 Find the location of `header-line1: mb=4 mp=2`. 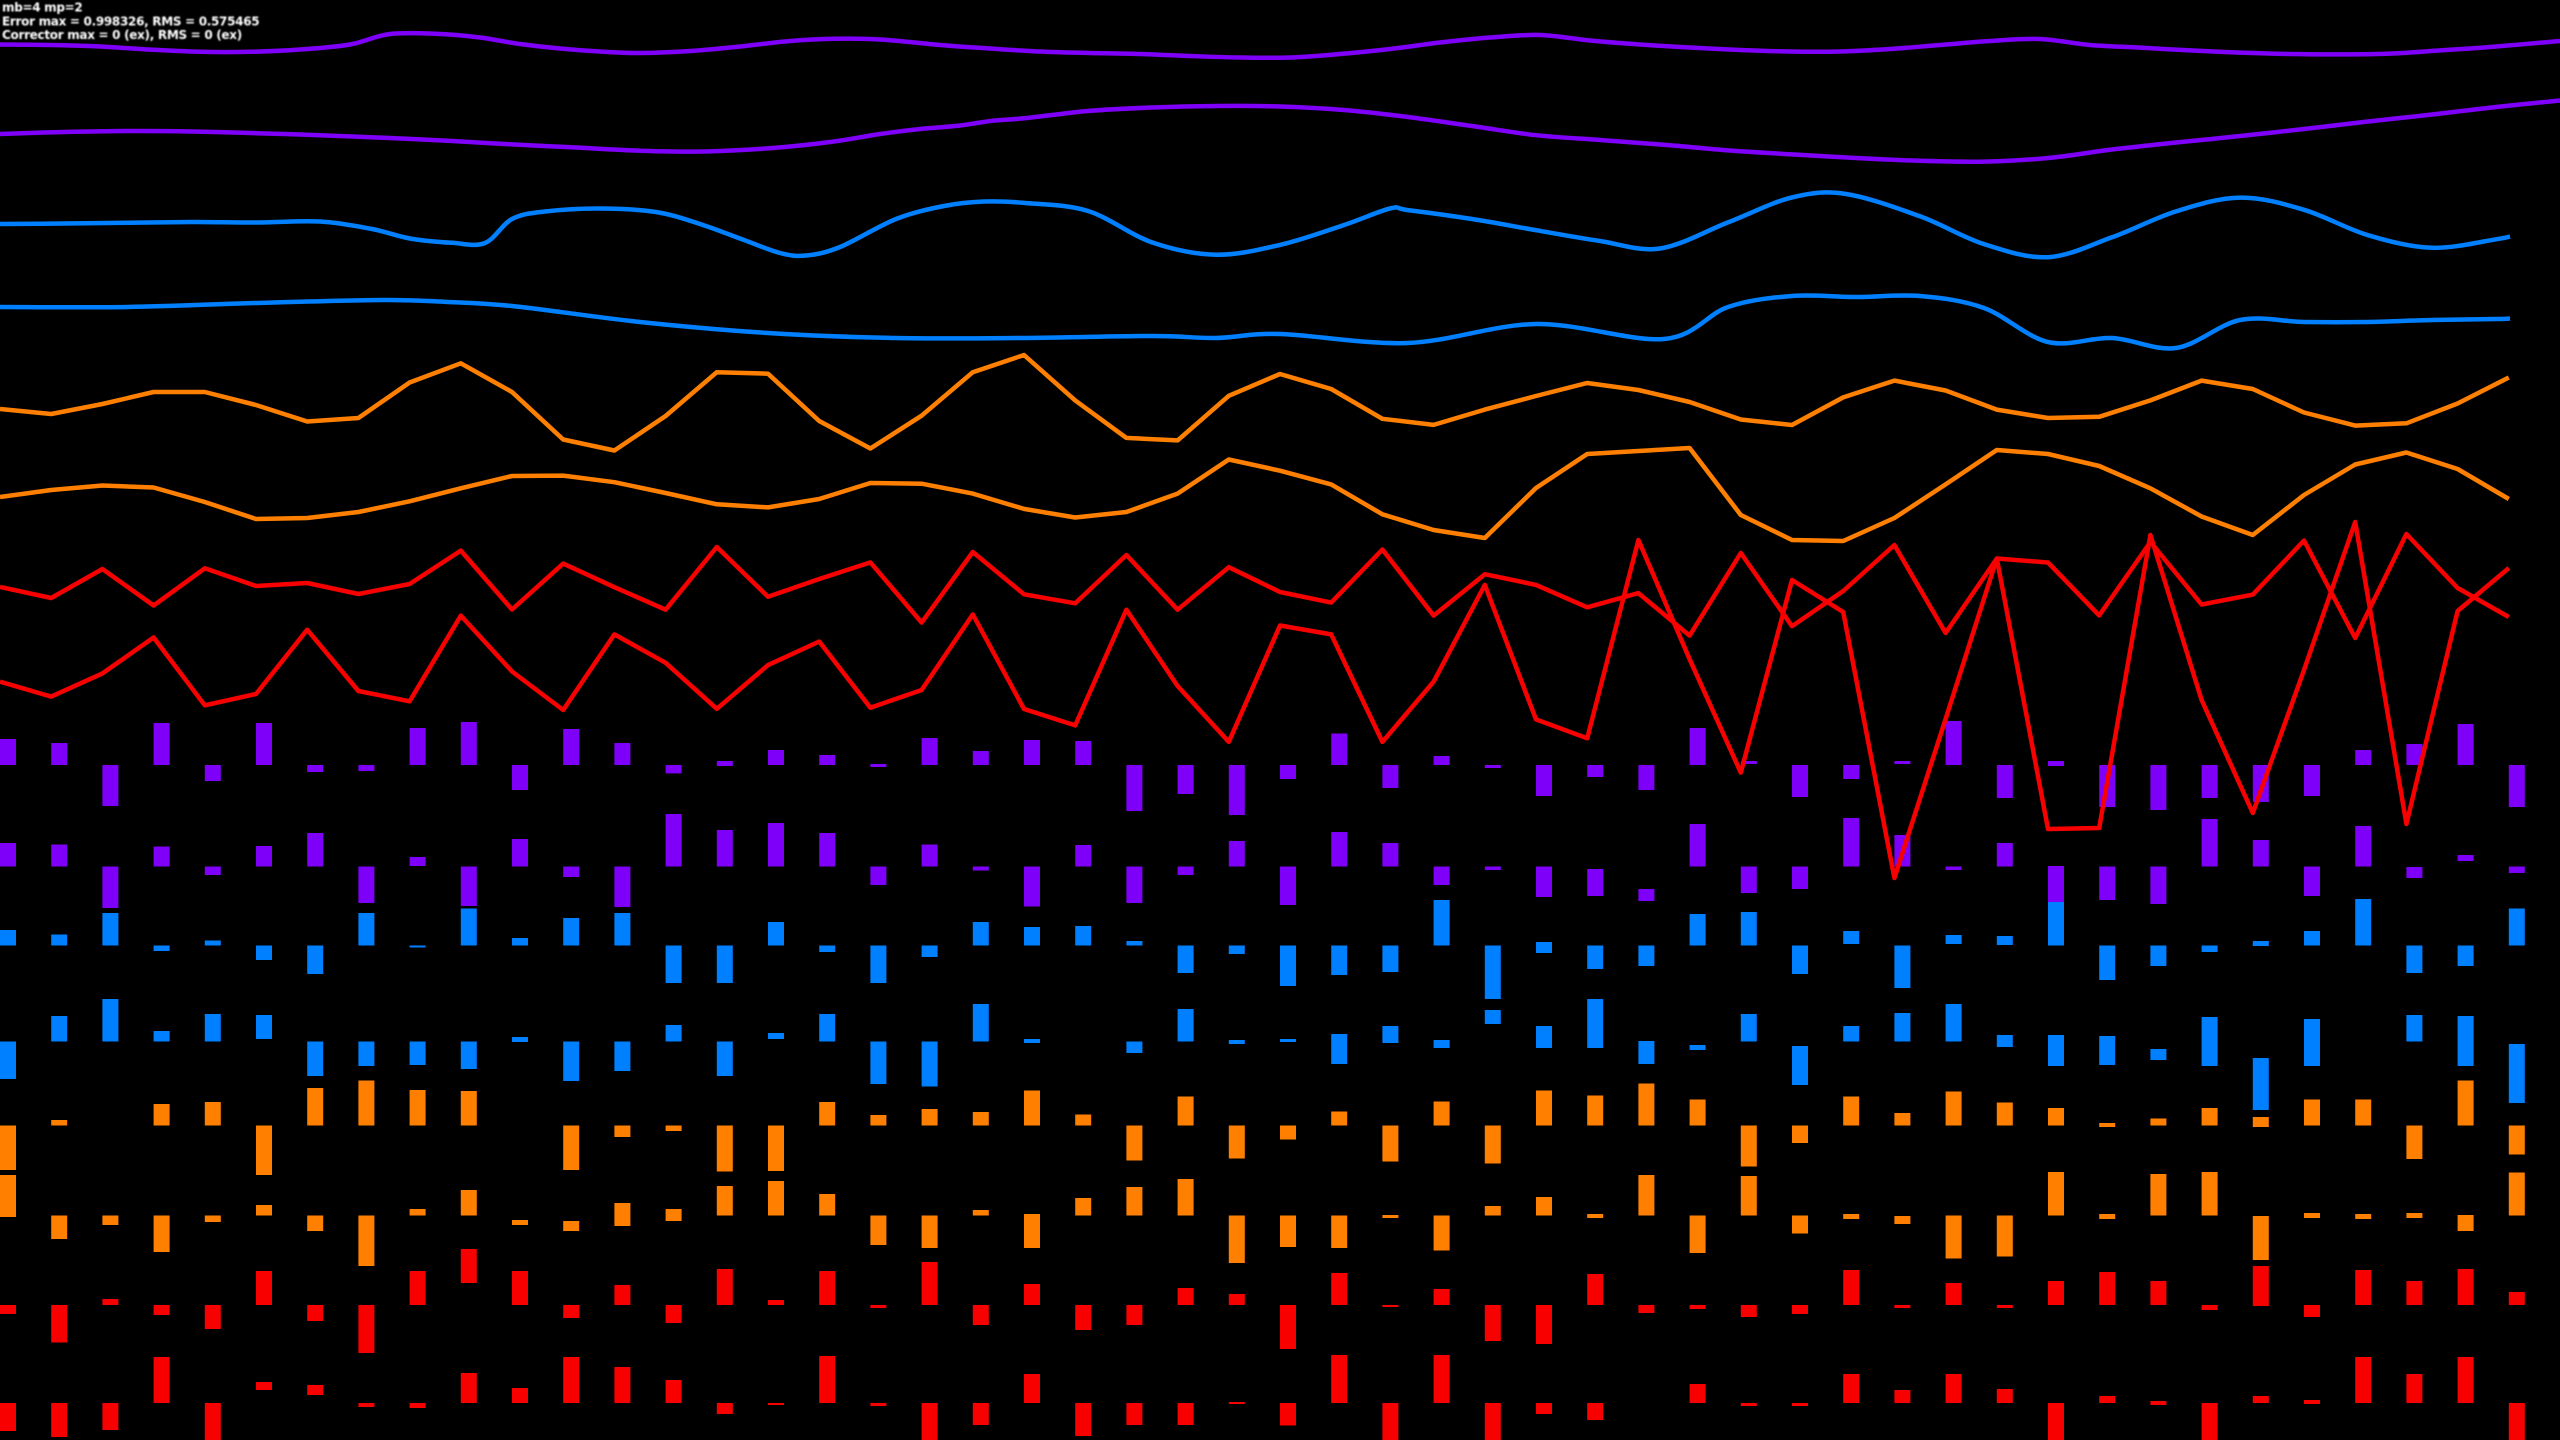

header-line1: mb=4 mp=2 is located at coordinates (42, 8).